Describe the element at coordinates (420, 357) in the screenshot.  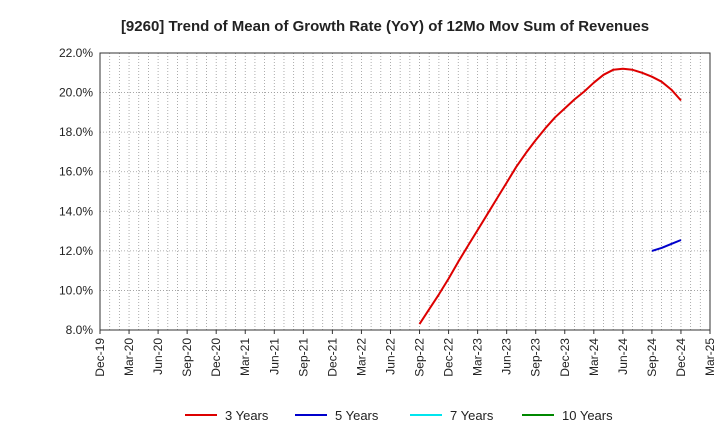
I see `x-tick-label: Sep-22` at that location.